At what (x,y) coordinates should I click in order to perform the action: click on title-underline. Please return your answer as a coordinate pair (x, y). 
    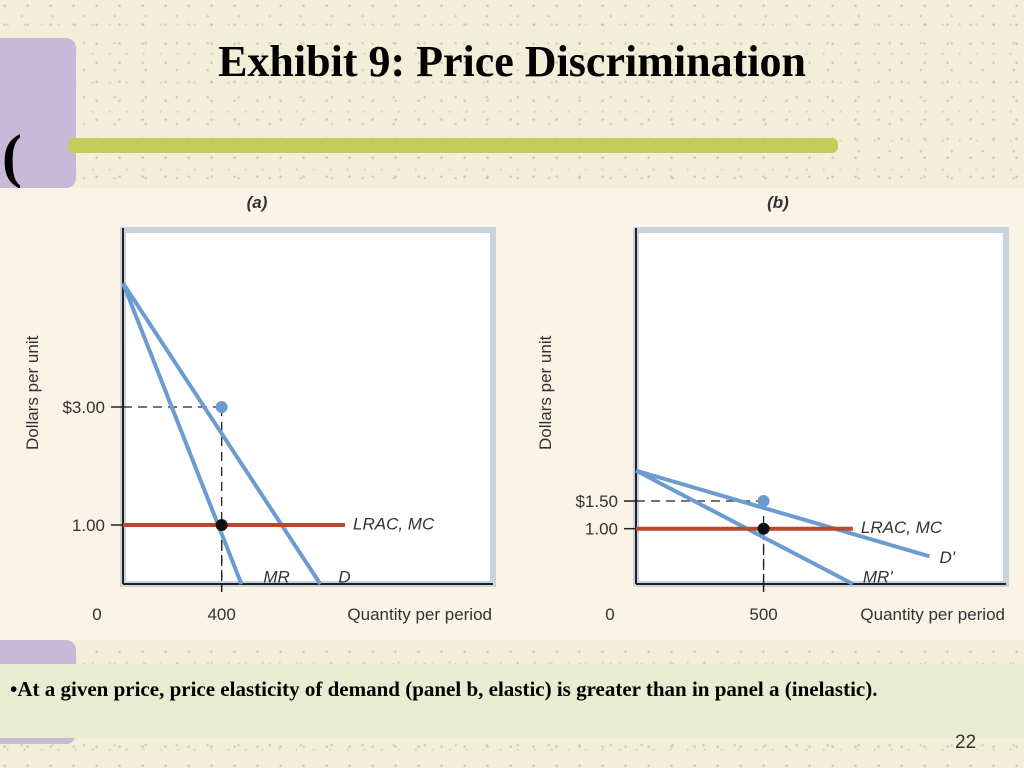
    Looking at the image, I should click on (453, 145).